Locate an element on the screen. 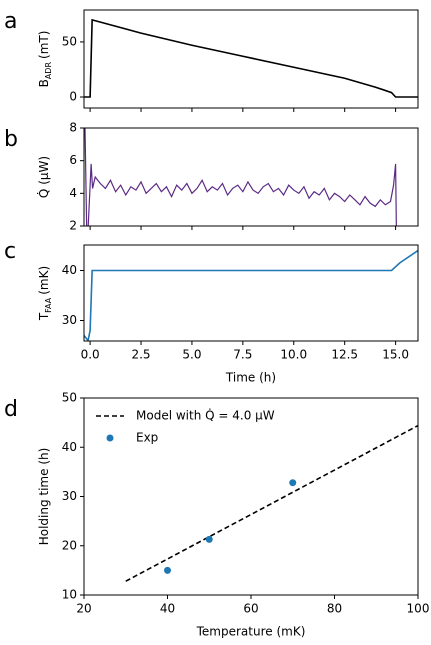 This screenshot has height=645, width=431. x-tick-label: 100 is located at coordinates (418, 609).